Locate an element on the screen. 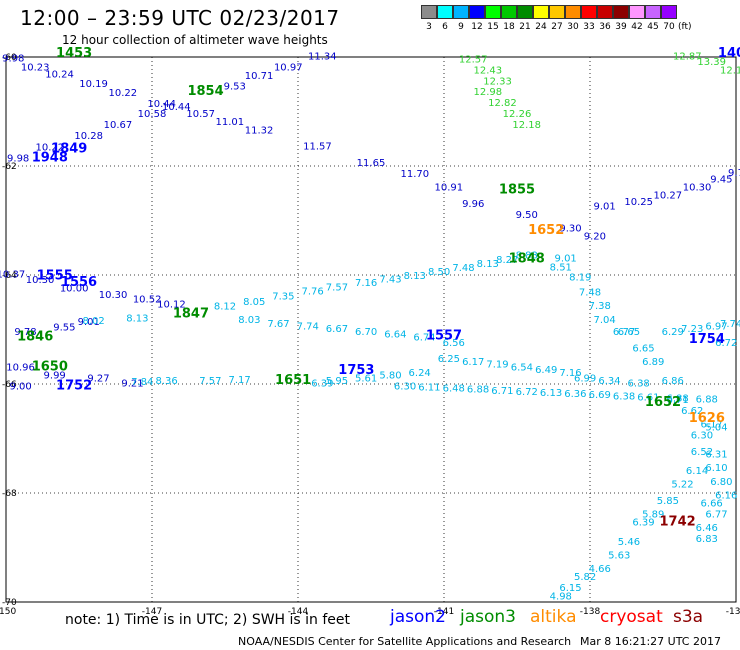 The height and width of the screenshot is (650, 740). pass-time-label: 1849 is located at coordinates (69, 148).